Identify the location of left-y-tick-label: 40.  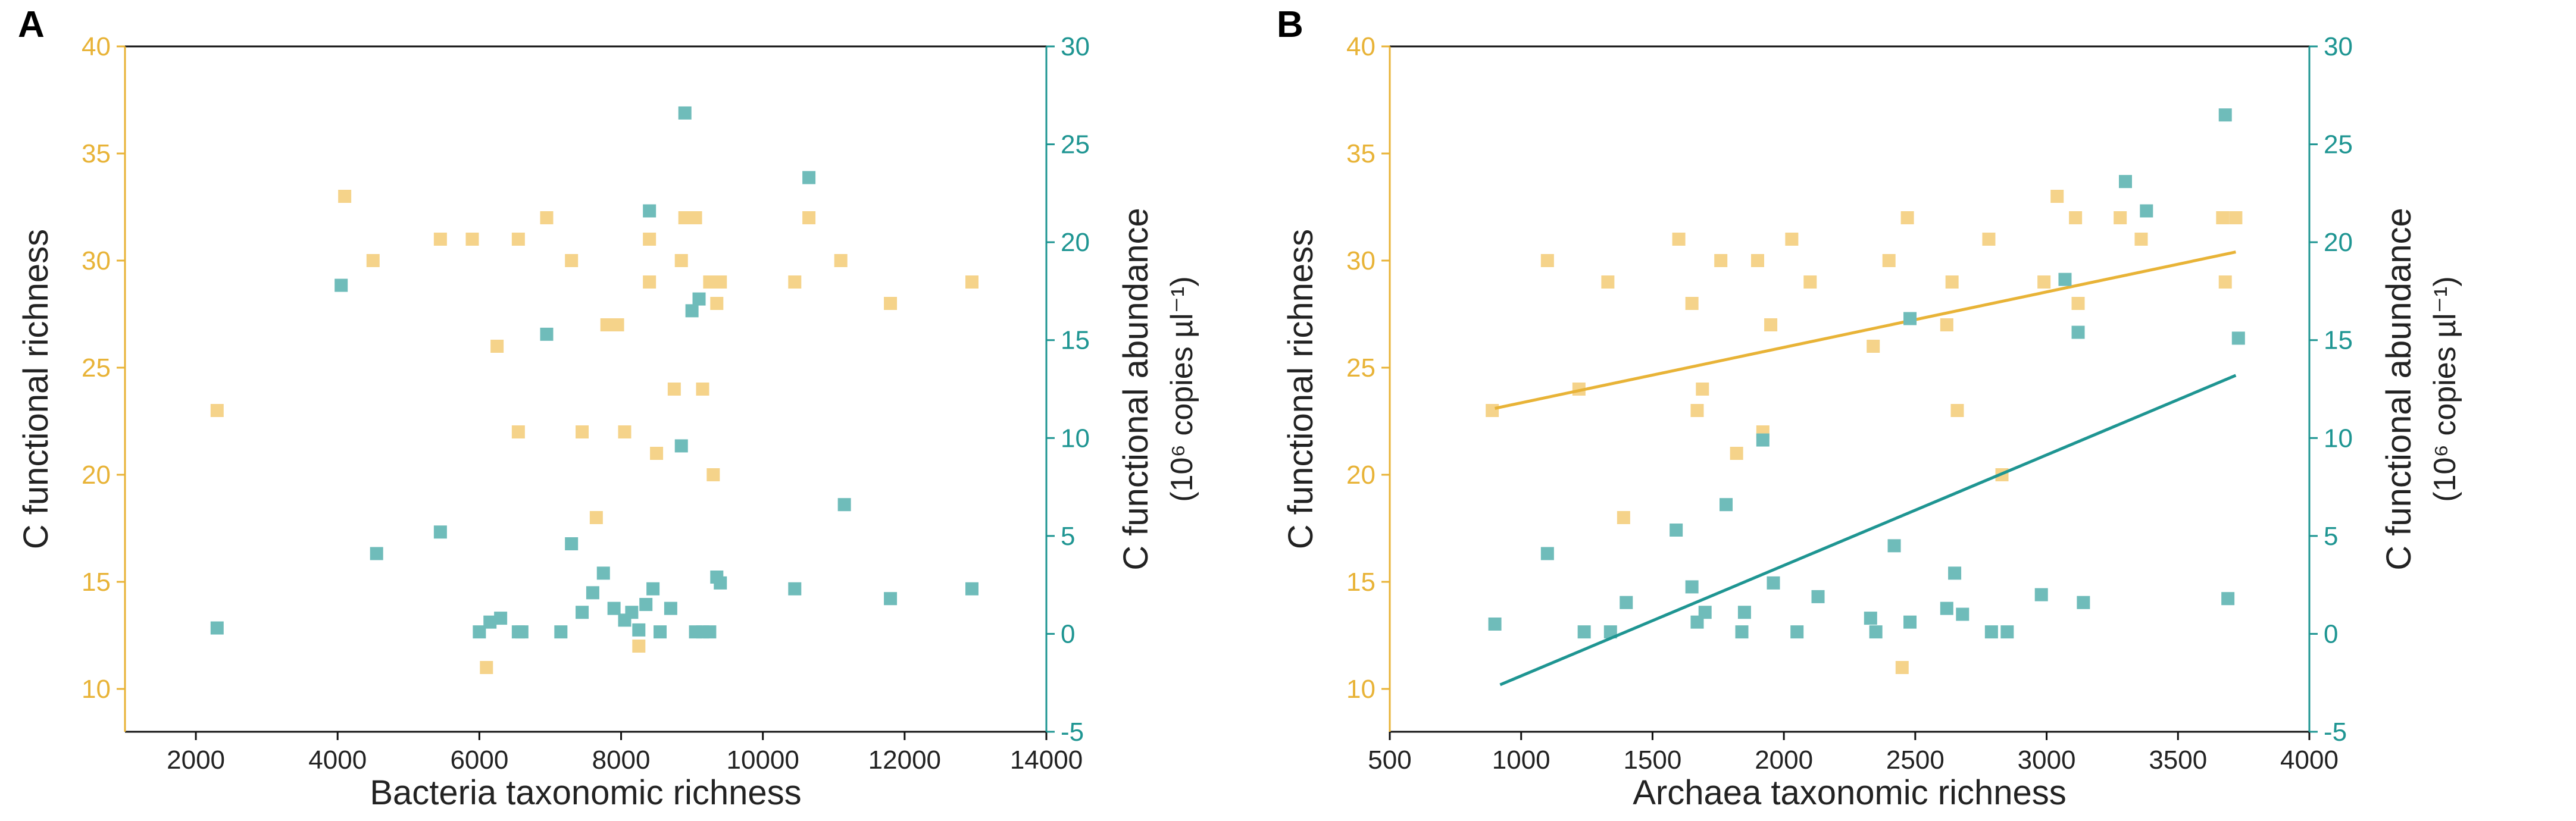
(96, 47).